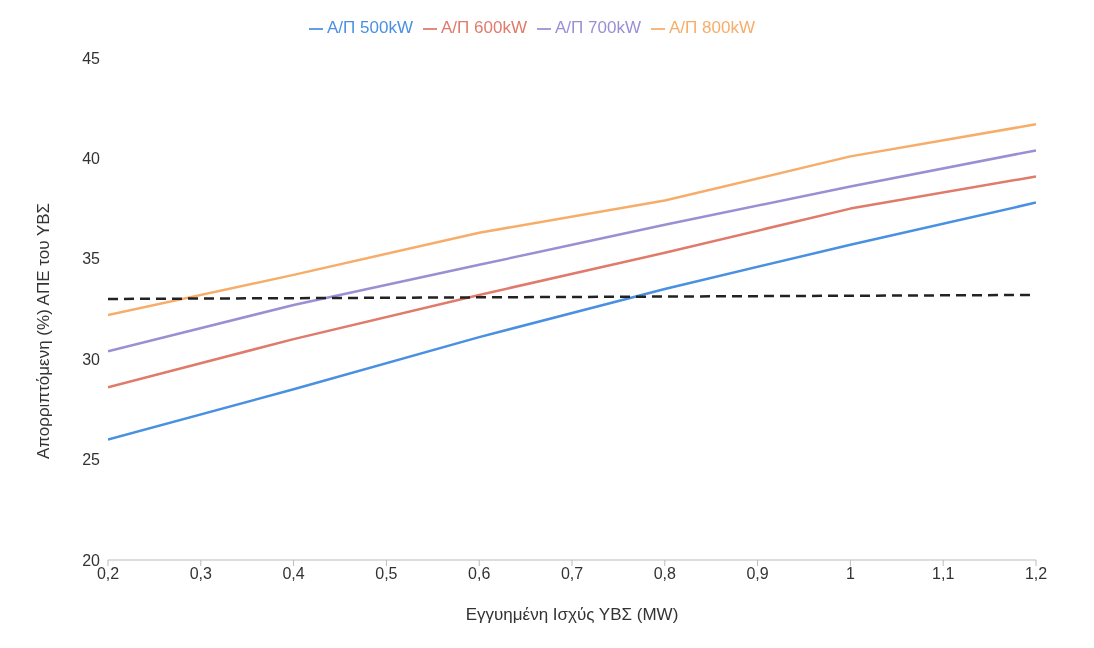 This screenshot has height=648, width=1094. What do you see at coordinates (91, 359) in the screenshot?
I see `y-tick-label: 30` at bounding box center [91, 359].